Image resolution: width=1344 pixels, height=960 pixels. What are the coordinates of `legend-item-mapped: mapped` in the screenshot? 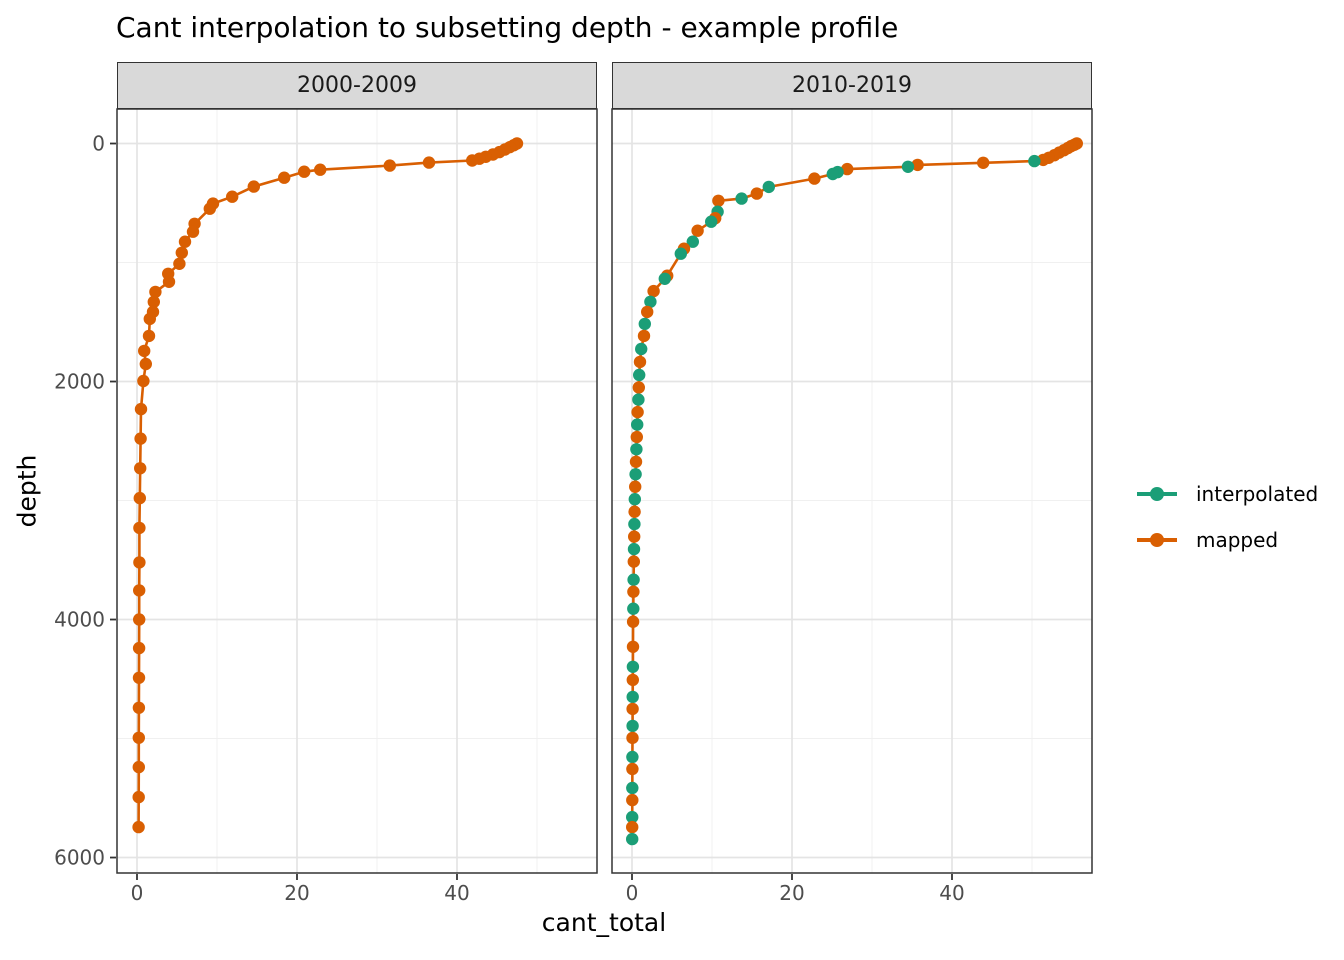 It's located at (1227, 540).